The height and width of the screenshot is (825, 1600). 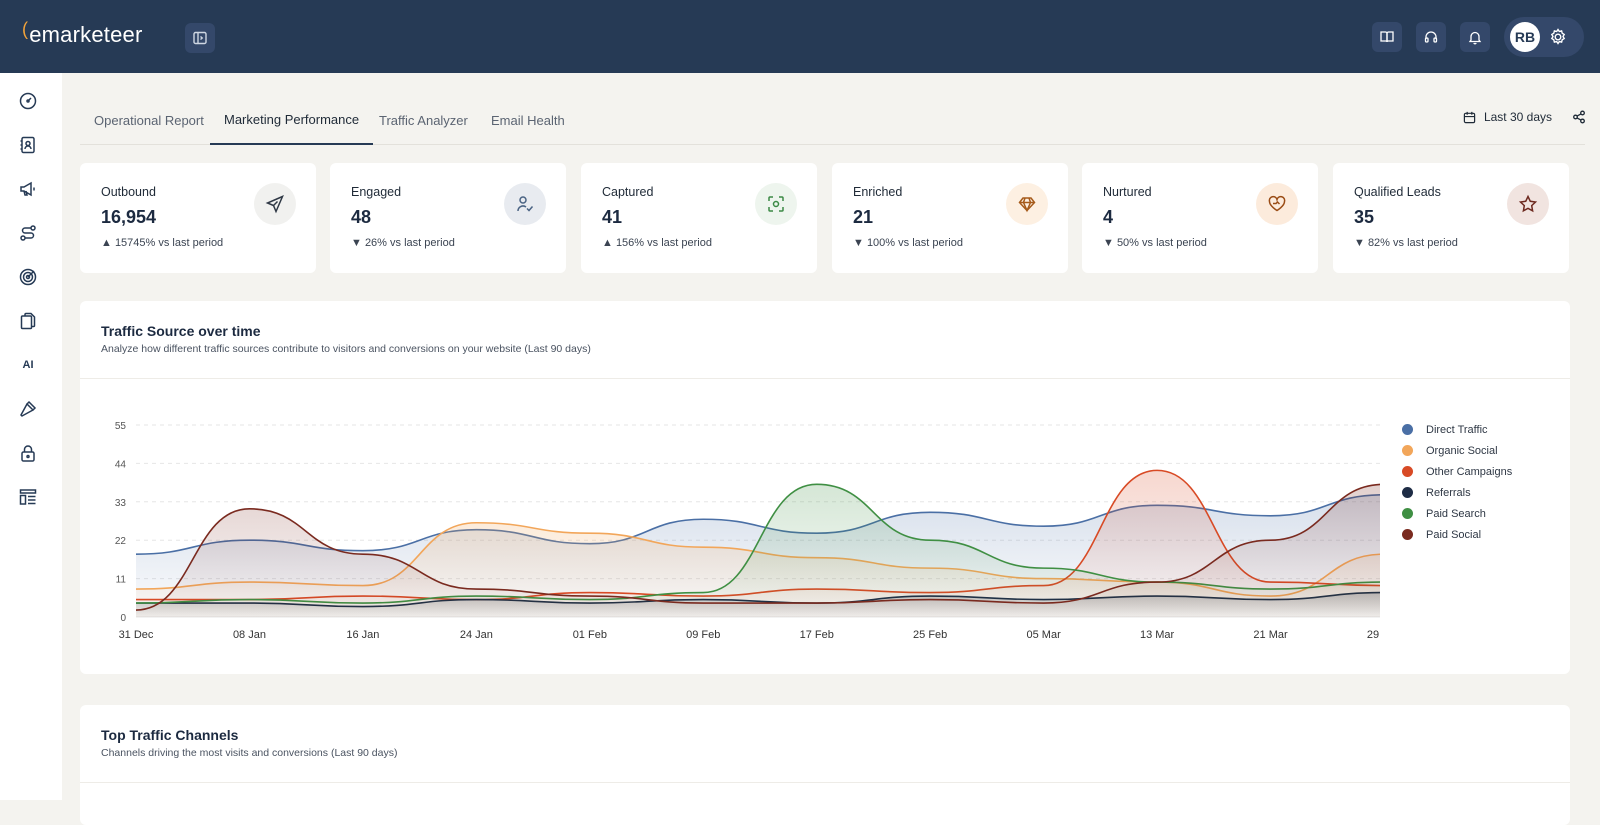 I want to click on card-divider, so click(x=825, y=378).